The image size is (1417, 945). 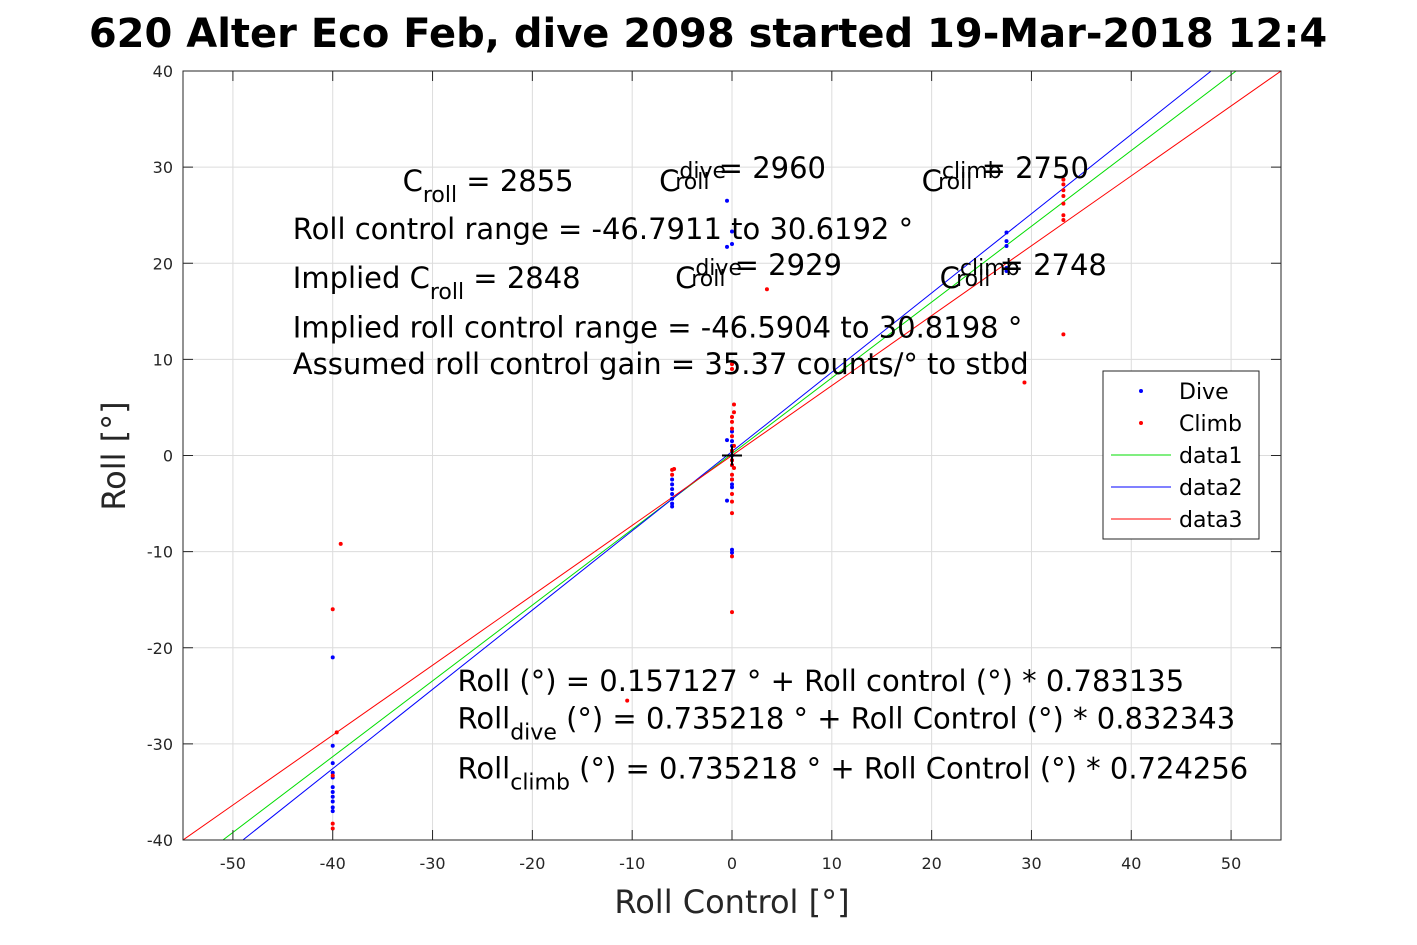 I want to click on legend-marker-climb, so click(x=1141, y=423).